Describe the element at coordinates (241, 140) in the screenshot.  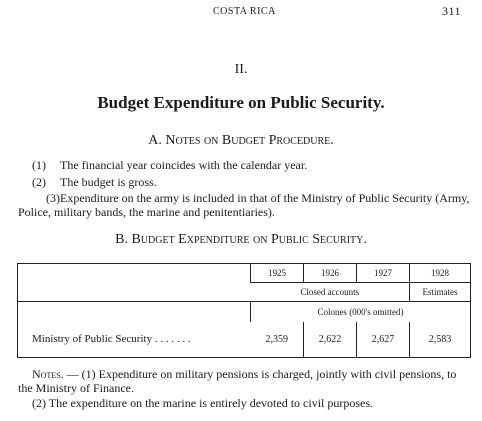
I see `notes-heading: A. Notes on Budget Procedure.` at that location.